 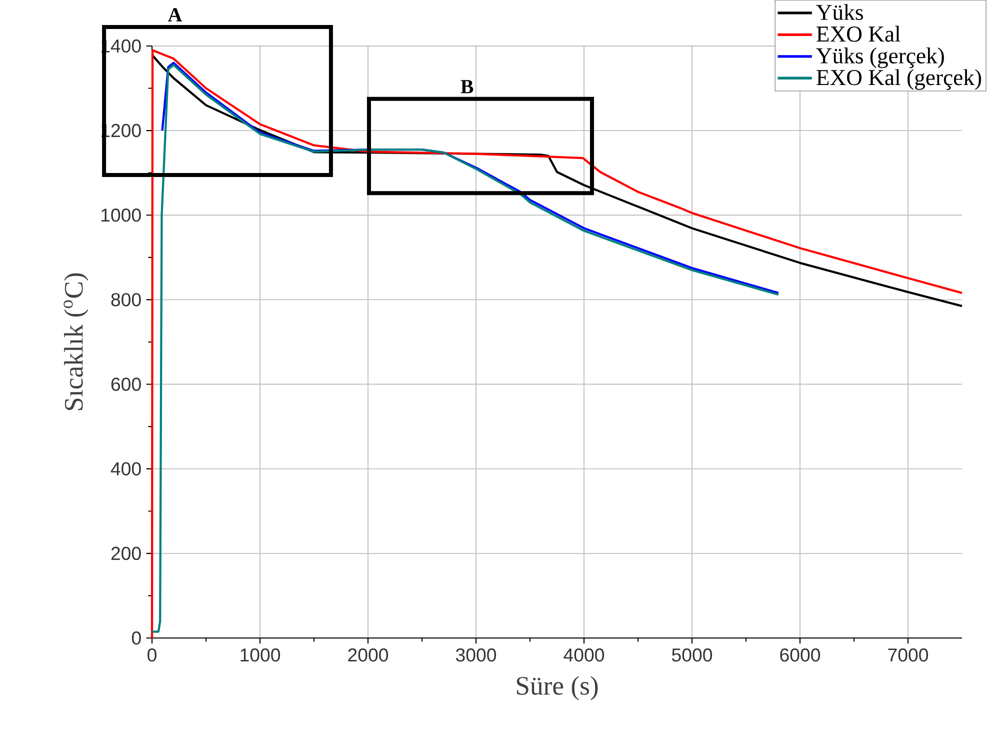 What do you see at coordinates (899, 79) in the screenshot?
I see `legend-label: EXO Kal (gerçek)` at bounding box center [899, 79].